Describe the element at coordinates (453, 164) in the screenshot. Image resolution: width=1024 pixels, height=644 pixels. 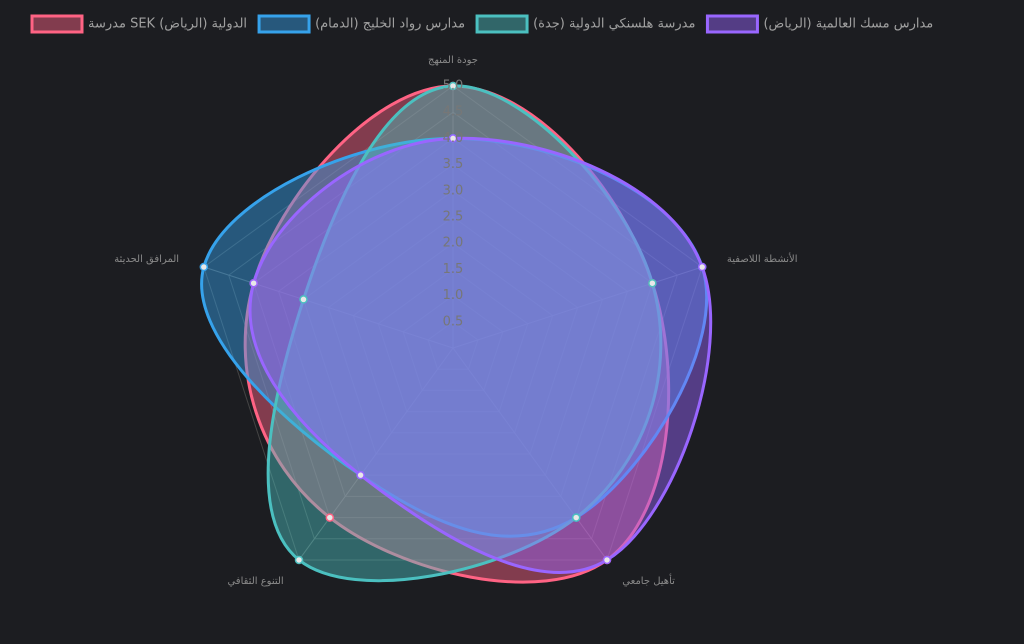
I see `r-tick-label: 3.5` at that location.